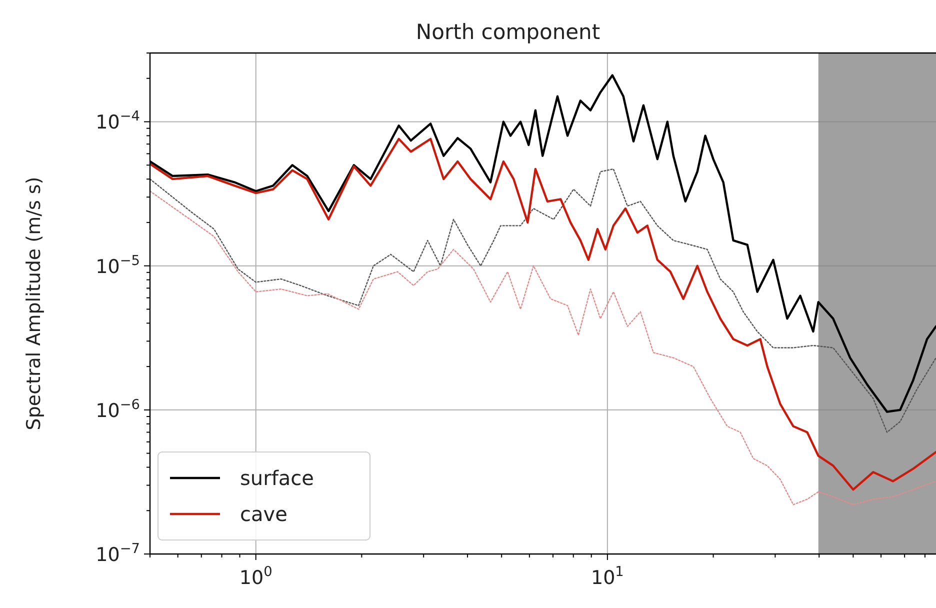 This screenshot has height=608, width=936. What do you see at coordinates (34, 303) in the screenshot?
I see `y-axis-title: Spectral Amplitude (m/s s)` at bounding box center [34, 303].